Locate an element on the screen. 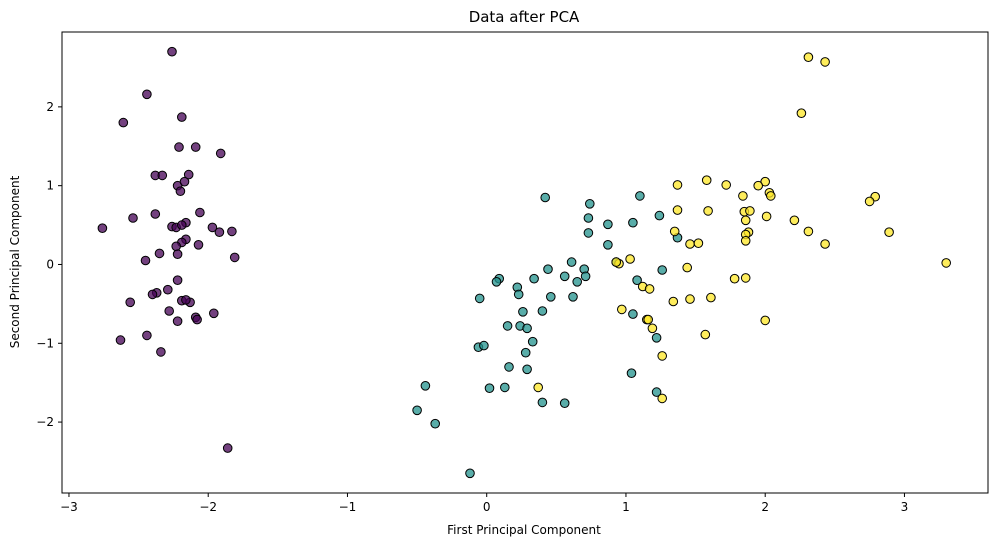  chart-title: Data after PCA is located at coordinates (524, 17).